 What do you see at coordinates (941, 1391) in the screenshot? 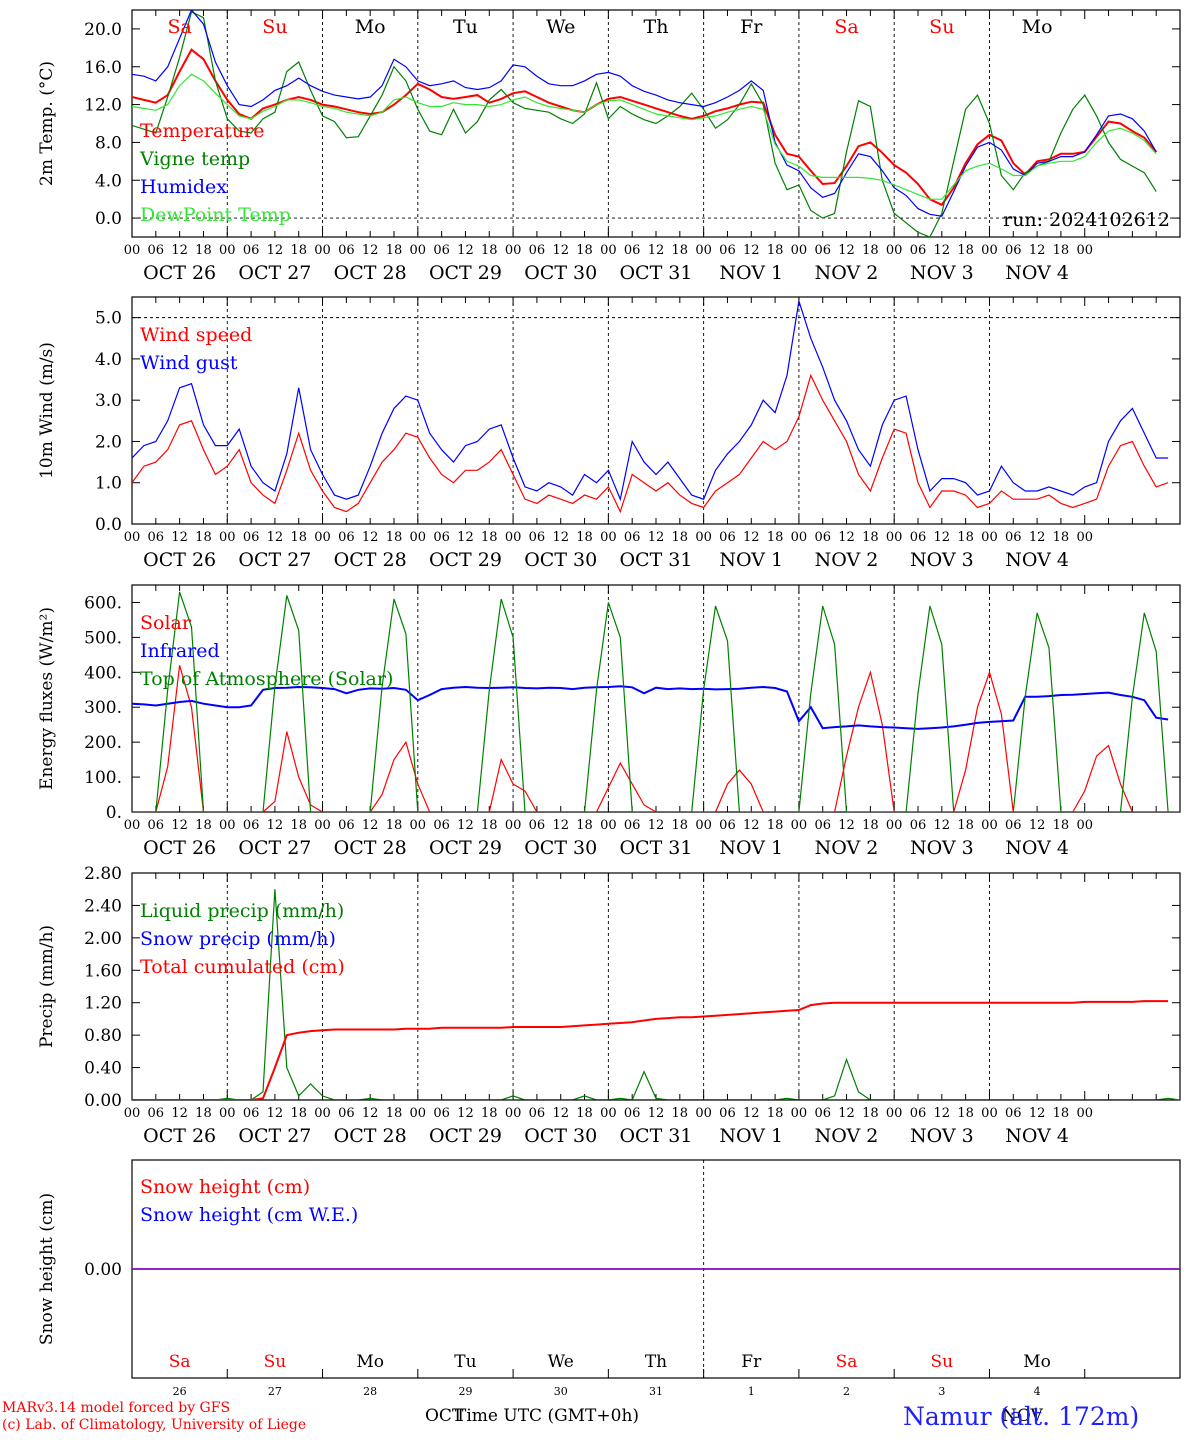
I see `day-number-label: 3` at bounding box center [941, 1391].